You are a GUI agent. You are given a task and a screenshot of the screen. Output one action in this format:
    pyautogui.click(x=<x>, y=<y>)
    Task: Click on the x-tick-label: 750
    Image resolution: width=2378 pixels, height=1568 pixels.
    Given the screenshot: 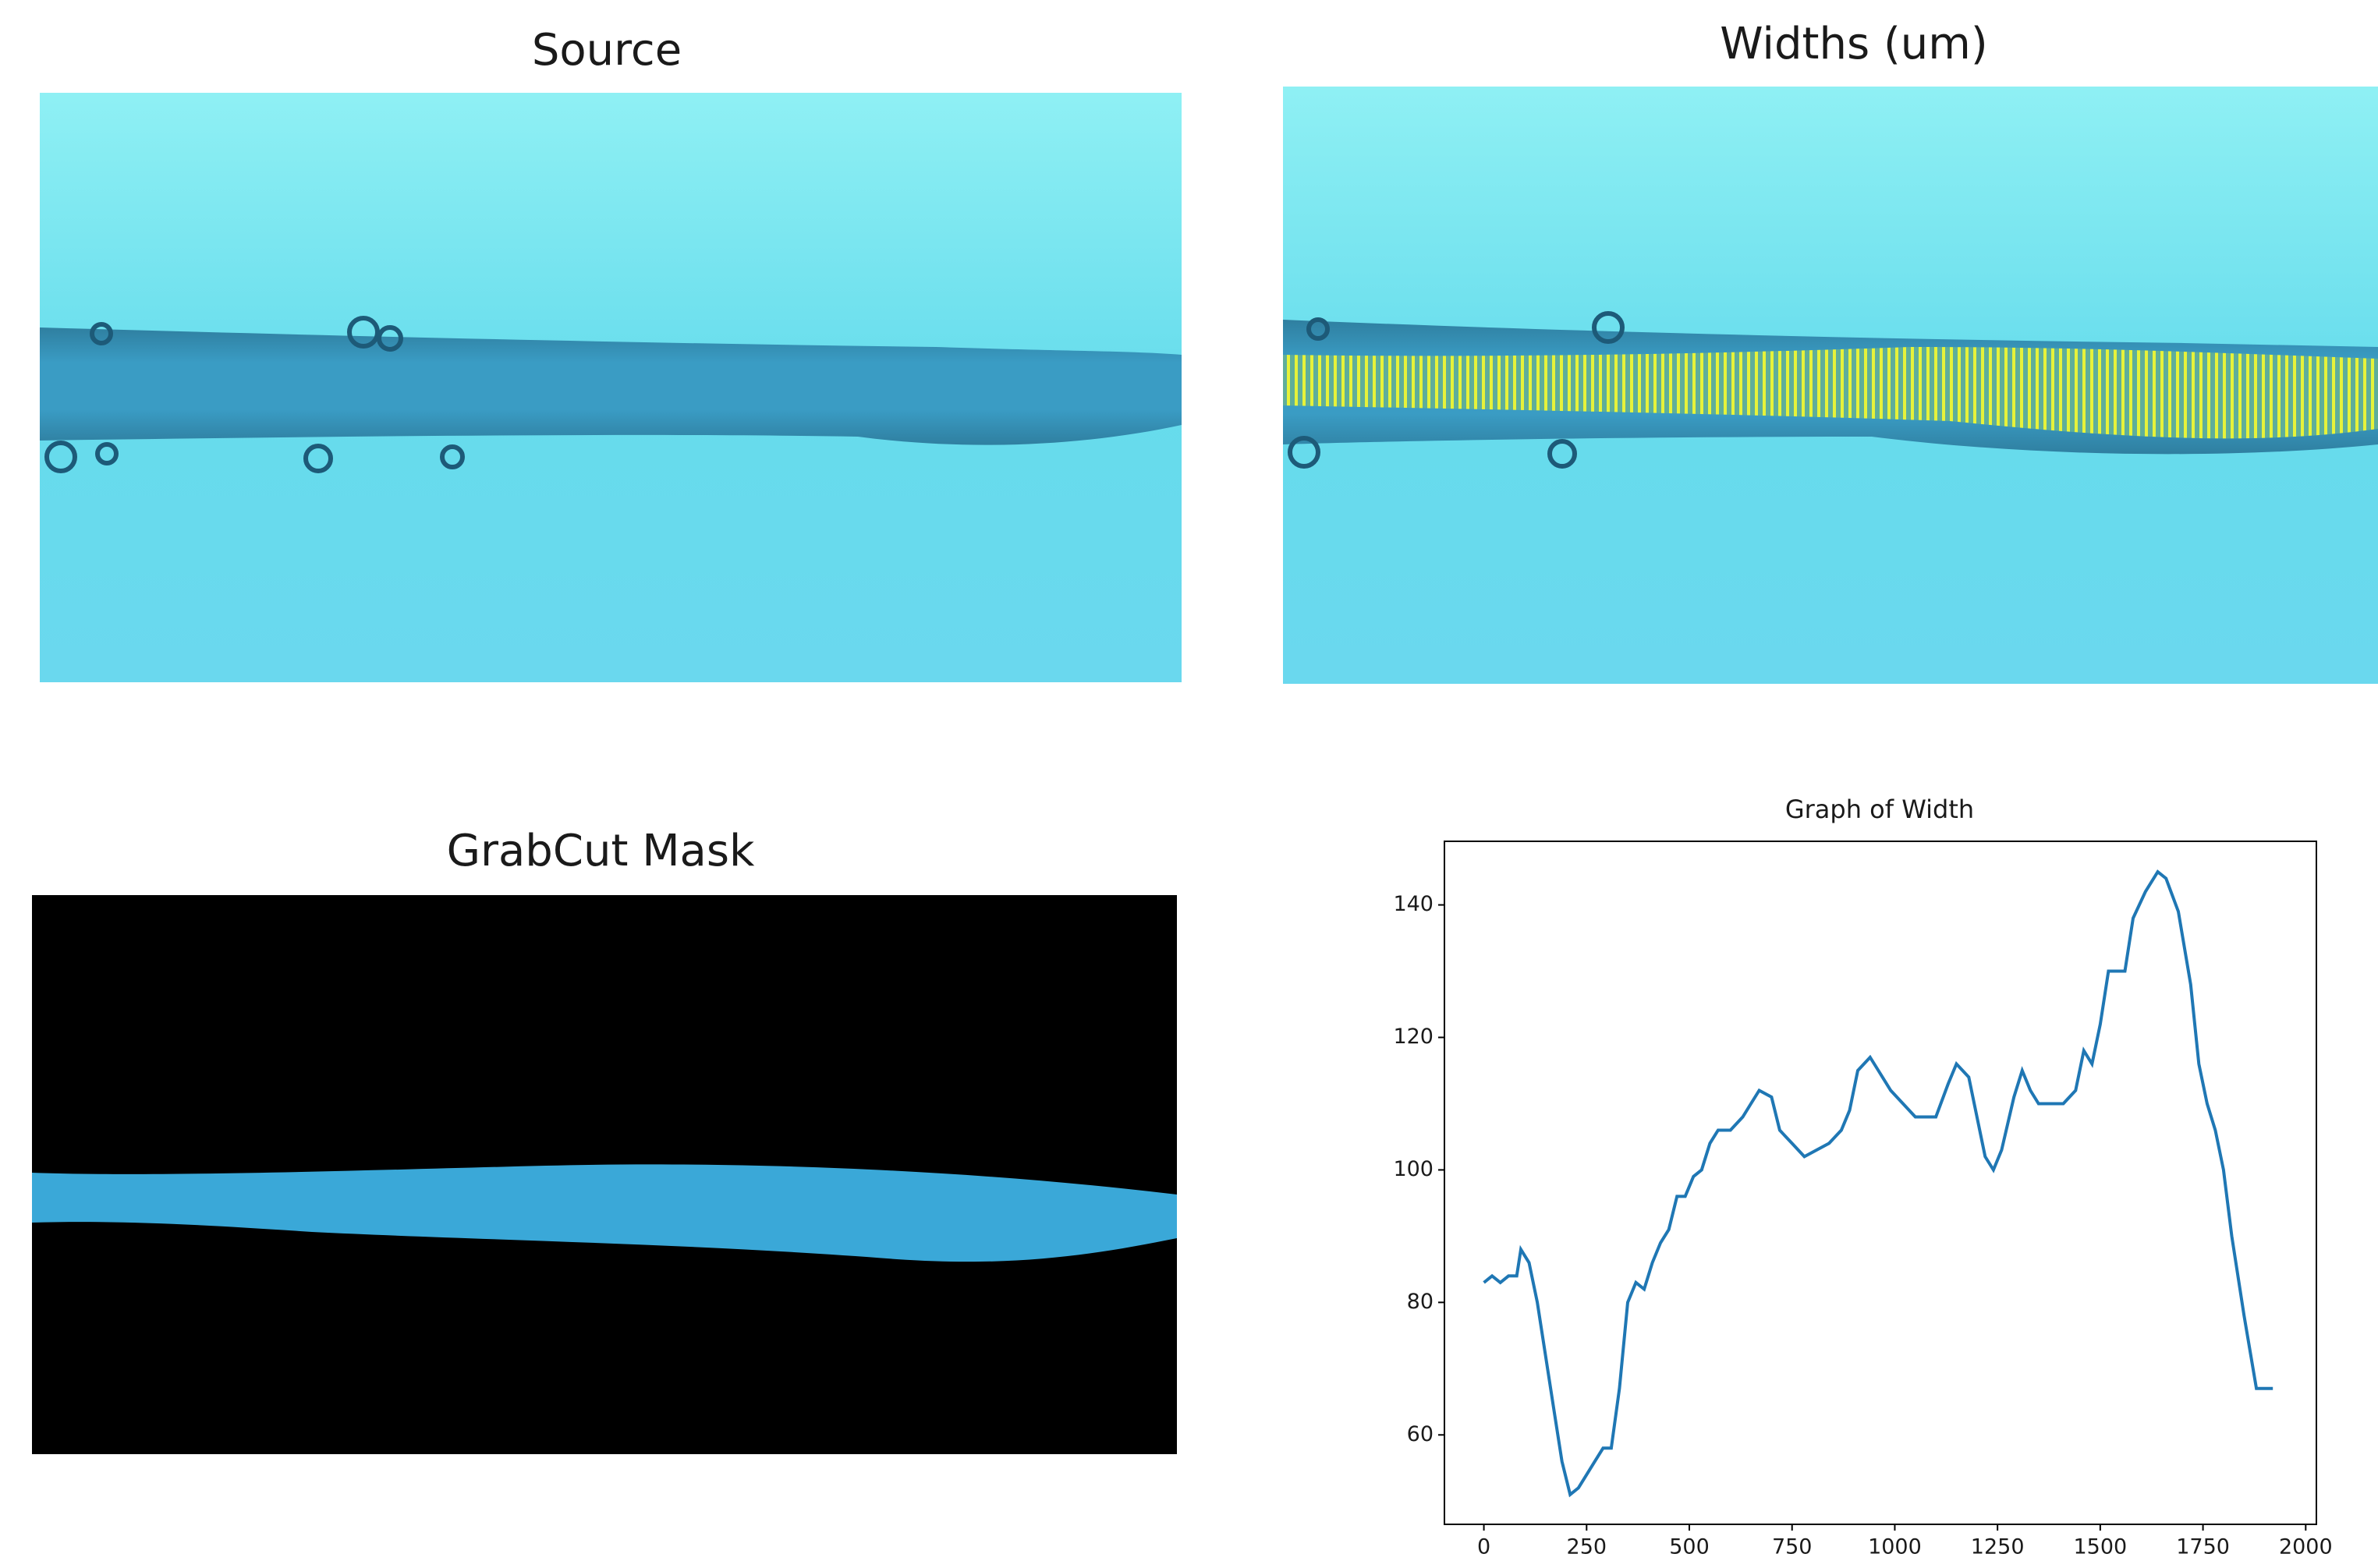 What is the action you would take?
    pyautogui.click(x=1792, y=1547)
    